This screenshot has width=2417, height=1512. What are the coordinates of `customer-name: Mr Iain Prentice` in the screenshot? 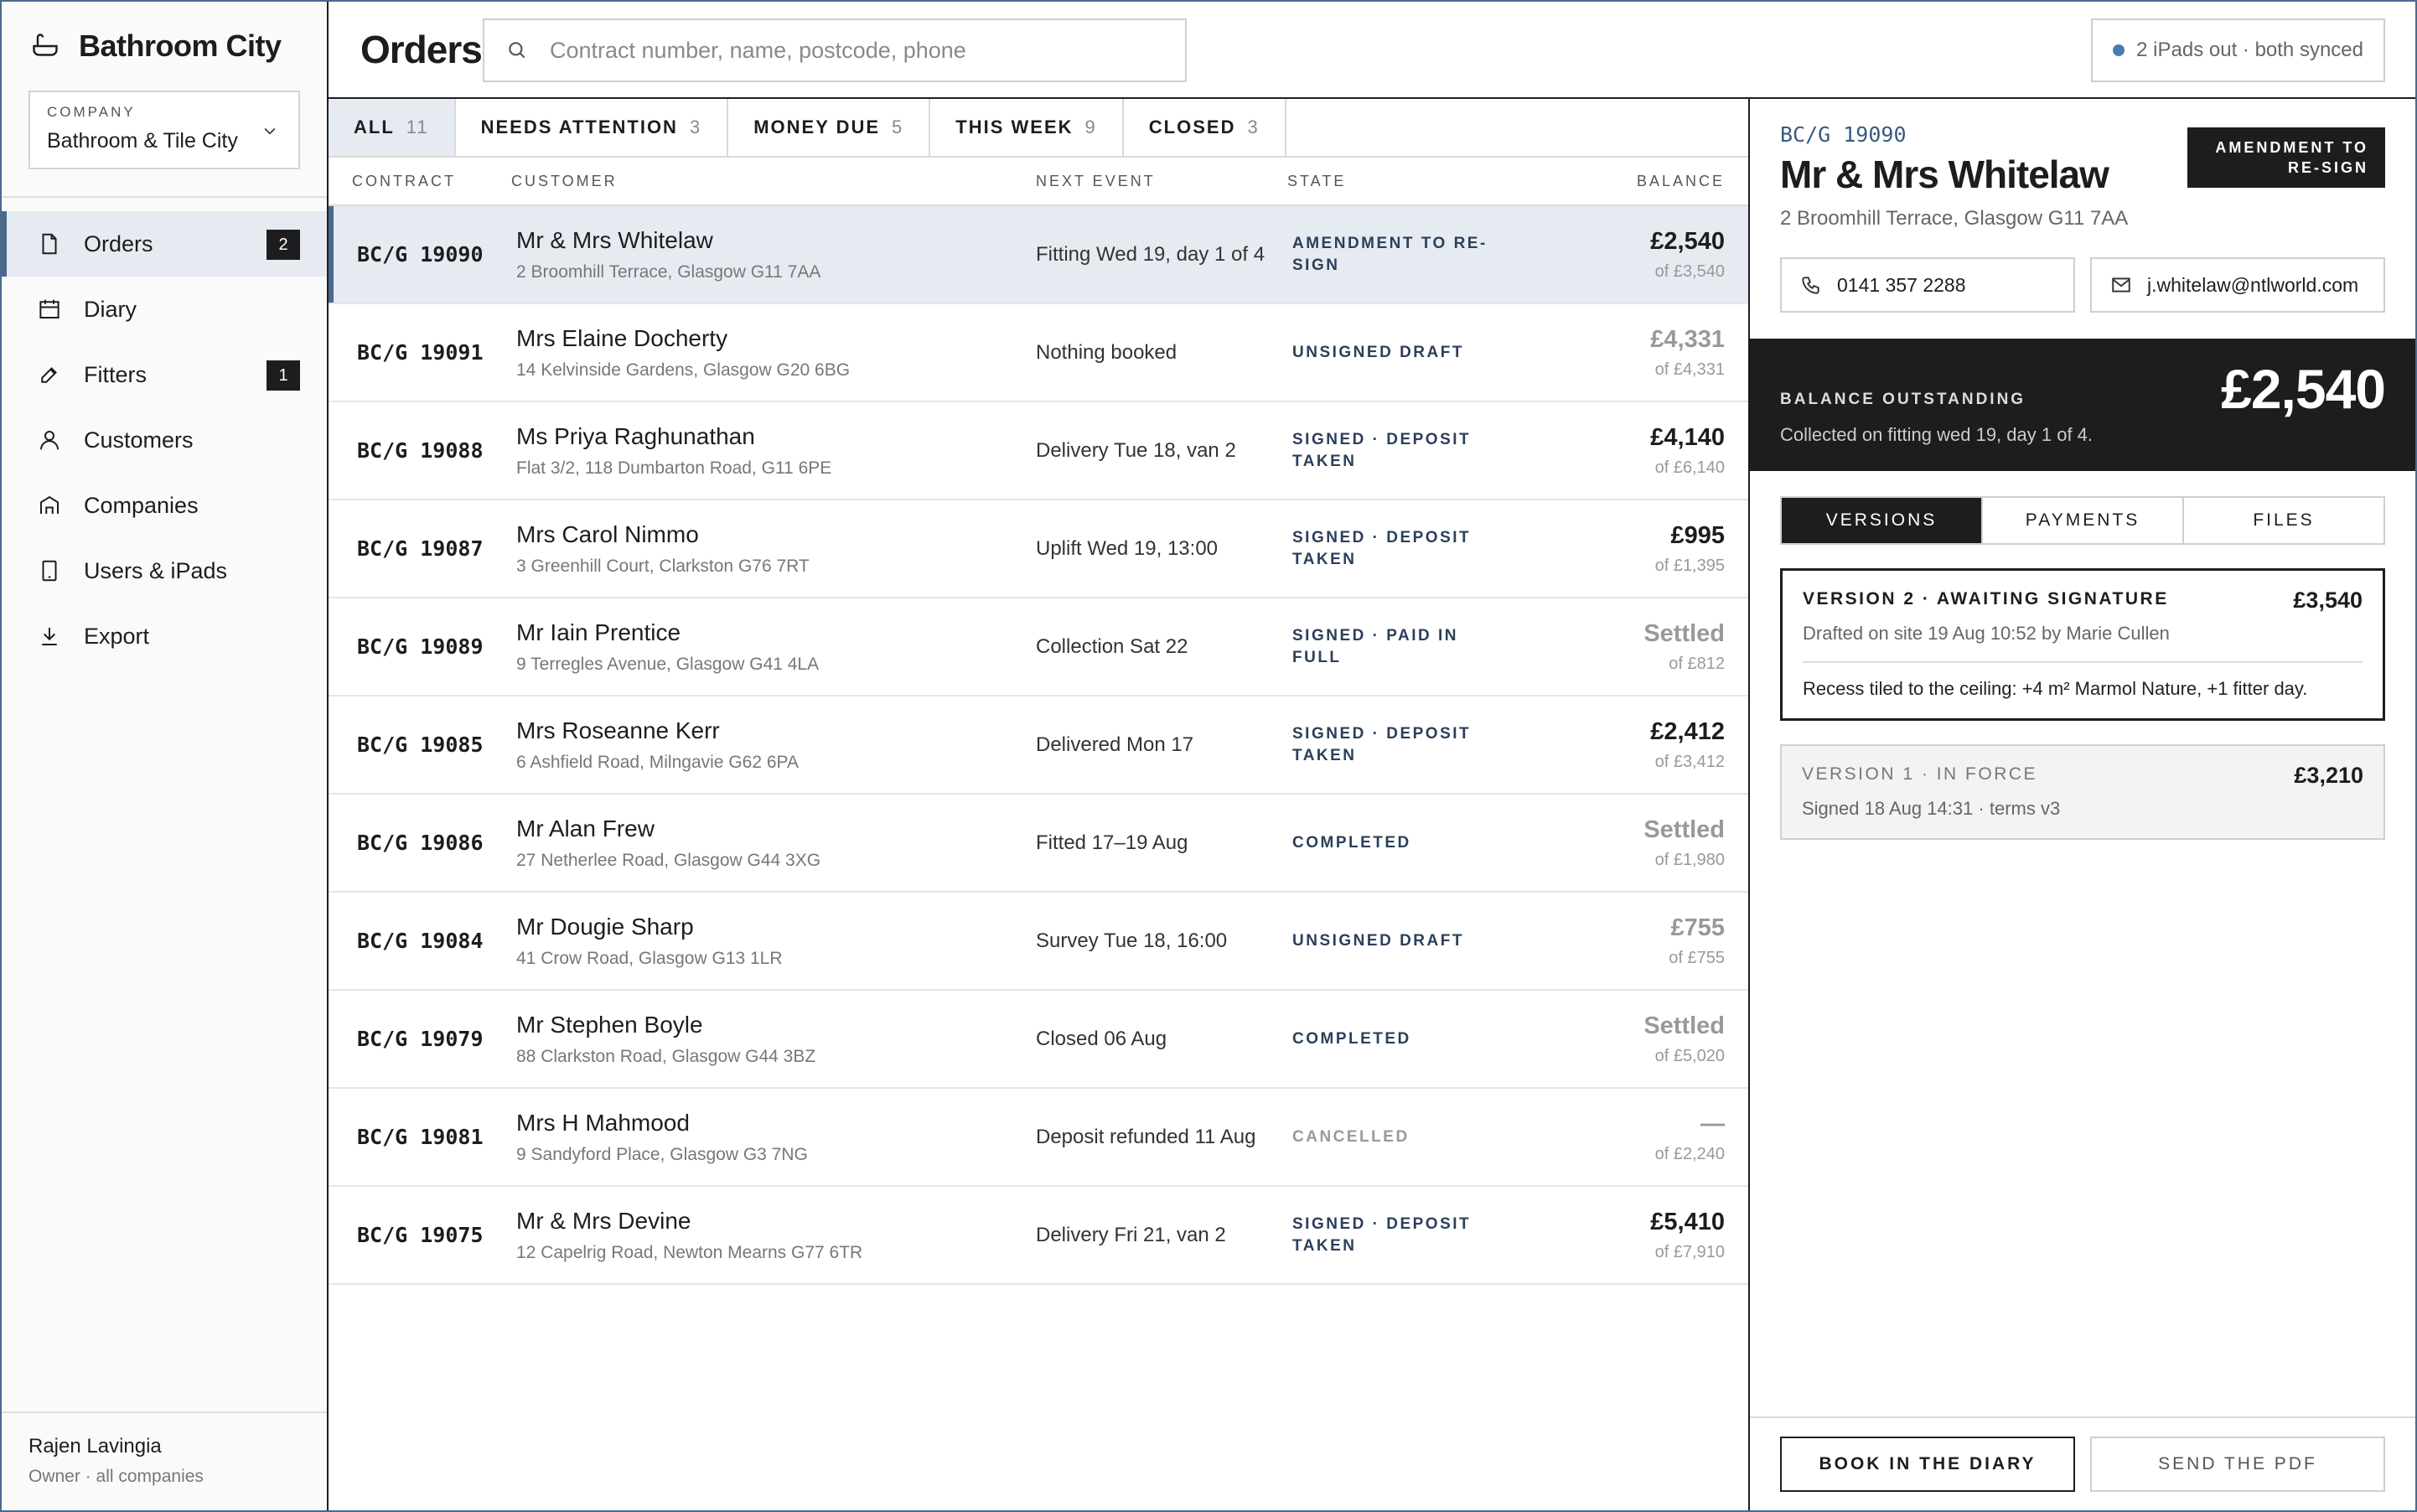 It's located at (598, 632).